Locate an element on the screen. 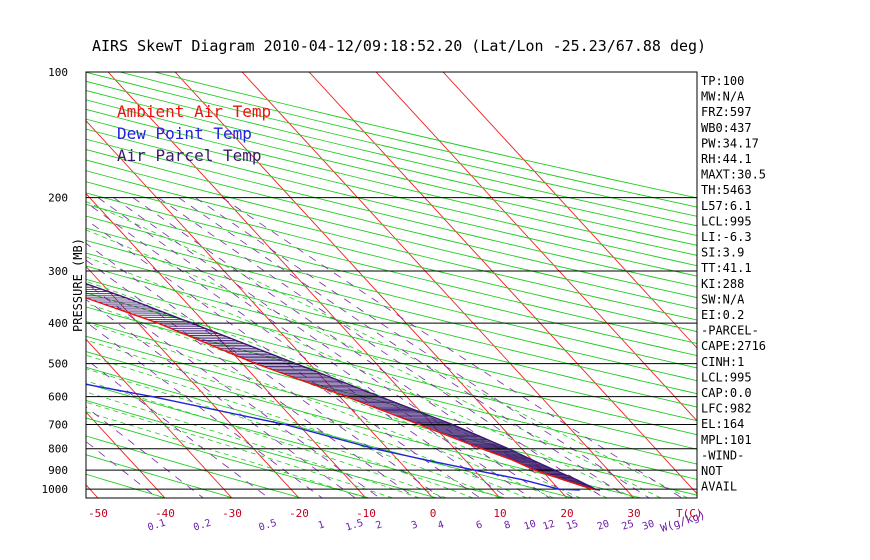 This screenshot has width=870, height=560. index-item: TH:5463 is located at coordinates (726, 190).